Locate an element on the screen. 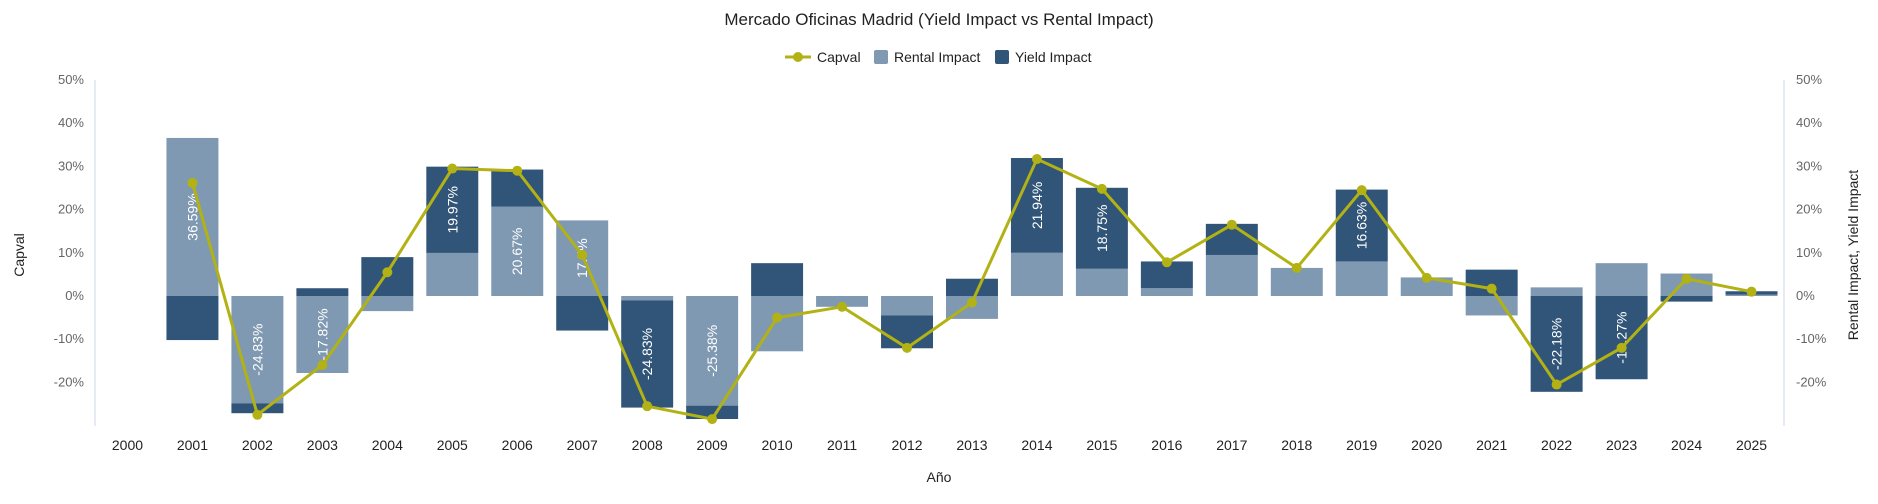 The image size is (1878, 504). bar-rental-impact-2004 is located at coordinates (387, 304).